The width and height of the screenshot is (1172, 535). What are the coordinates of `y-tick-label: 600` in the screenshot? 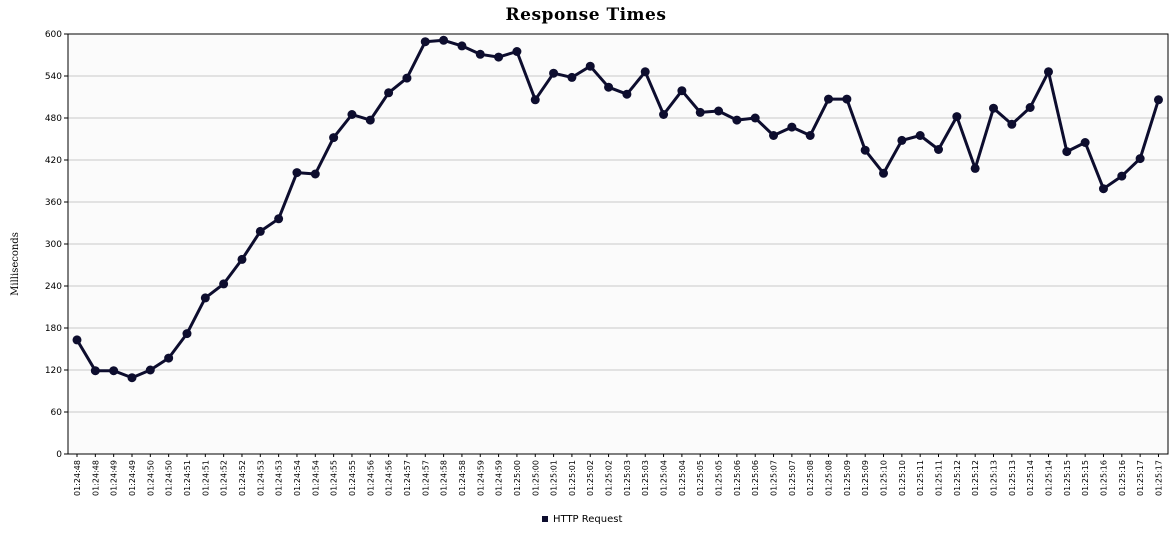 It's located at (53, 35).